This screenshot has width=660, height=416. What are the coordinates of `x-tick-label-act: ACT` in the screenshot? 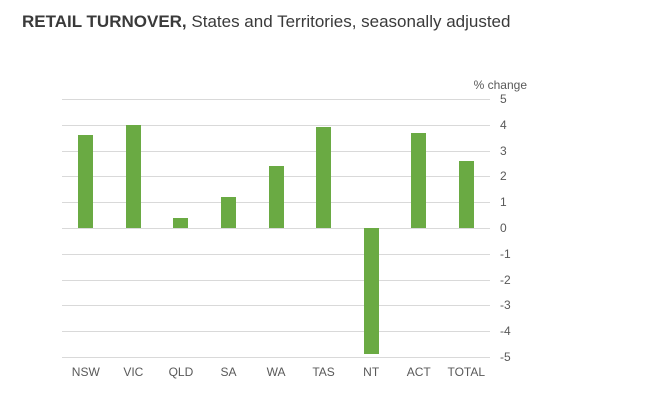 It's located at (418, 372).